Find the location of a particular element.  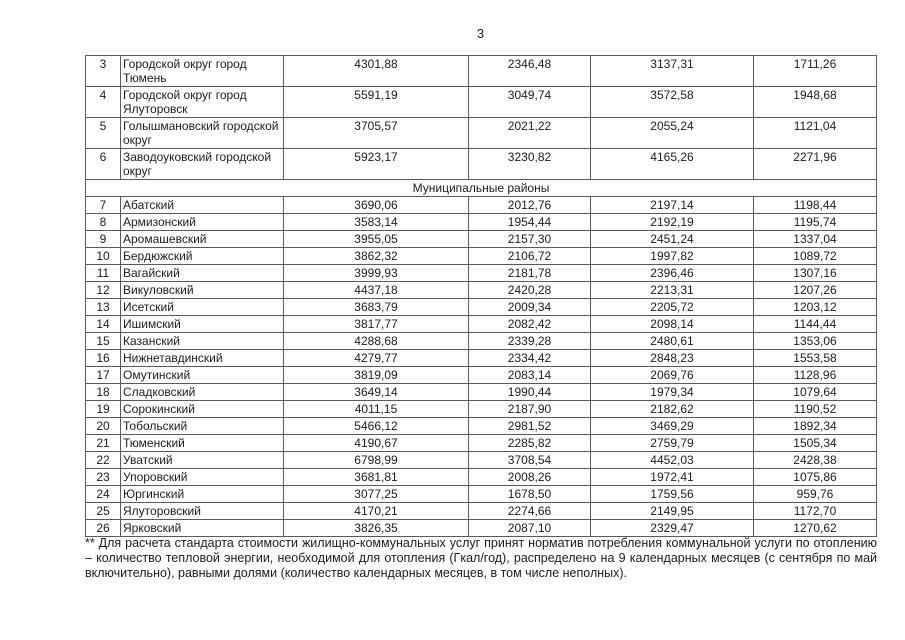

value-cell: 3826,35 is located at coordinates (376, 528).